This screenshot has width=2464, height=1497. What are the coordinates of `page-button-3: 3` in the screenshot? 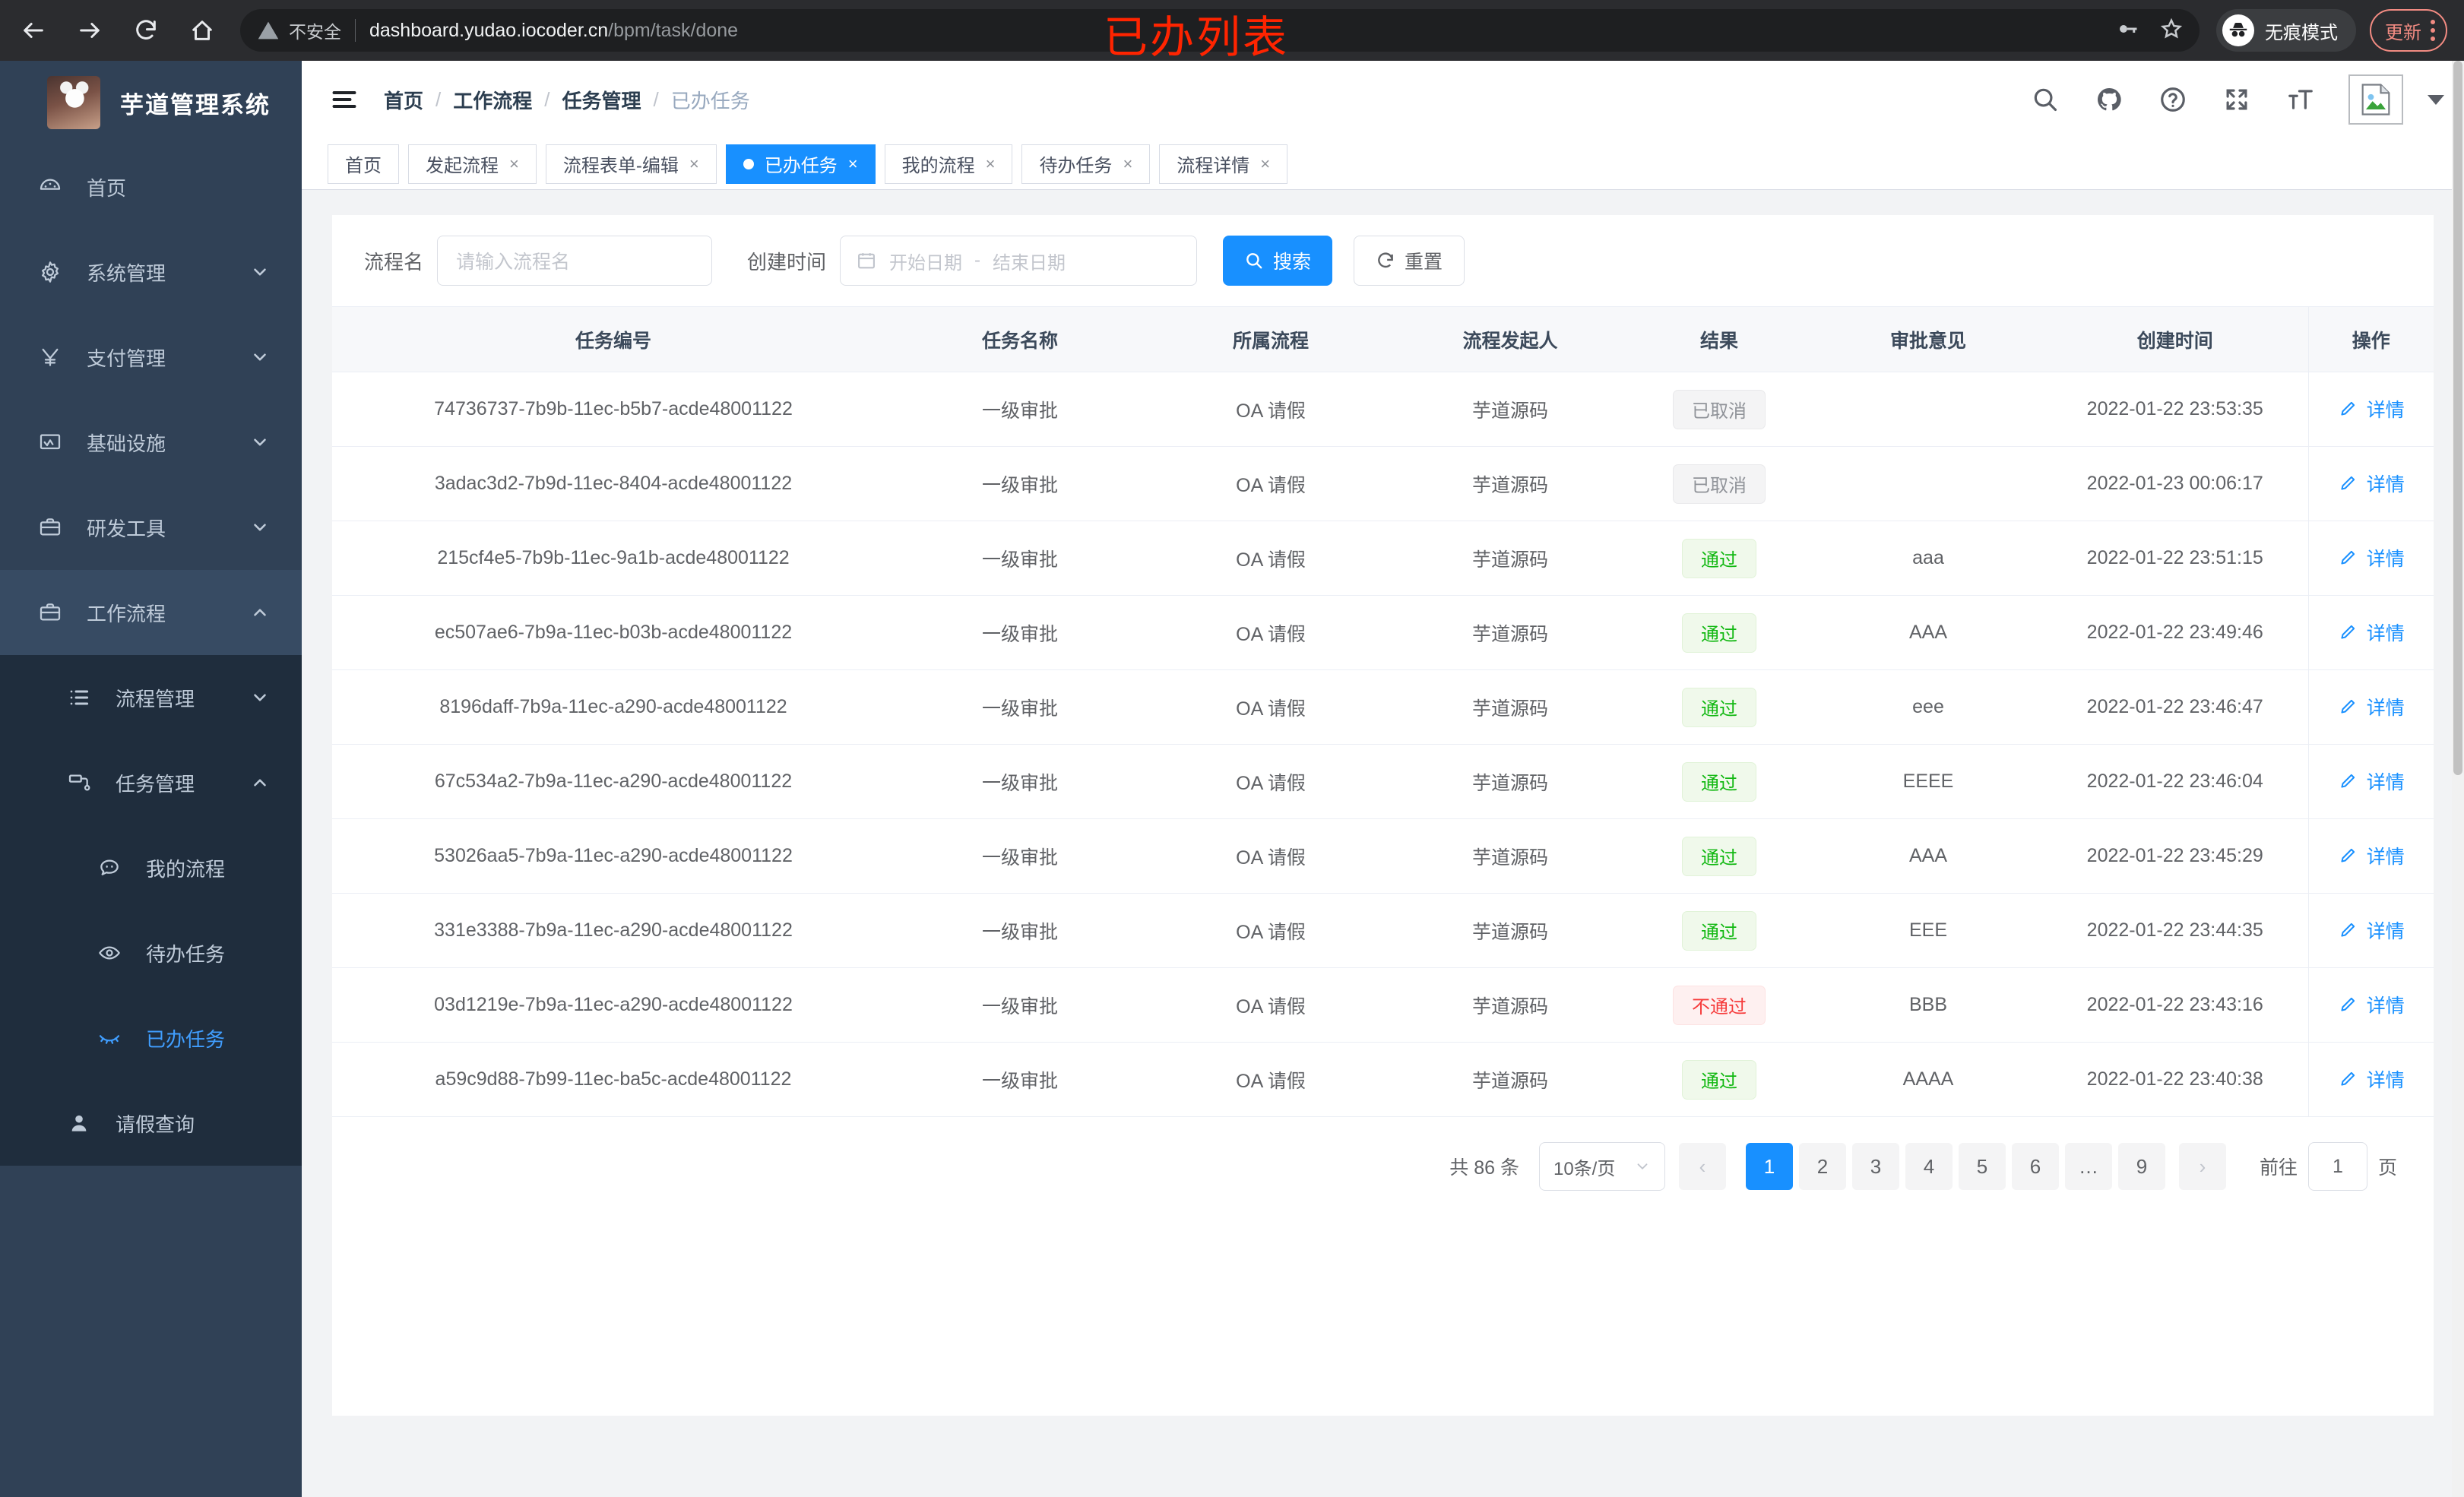 It's located at (1875, 1166).